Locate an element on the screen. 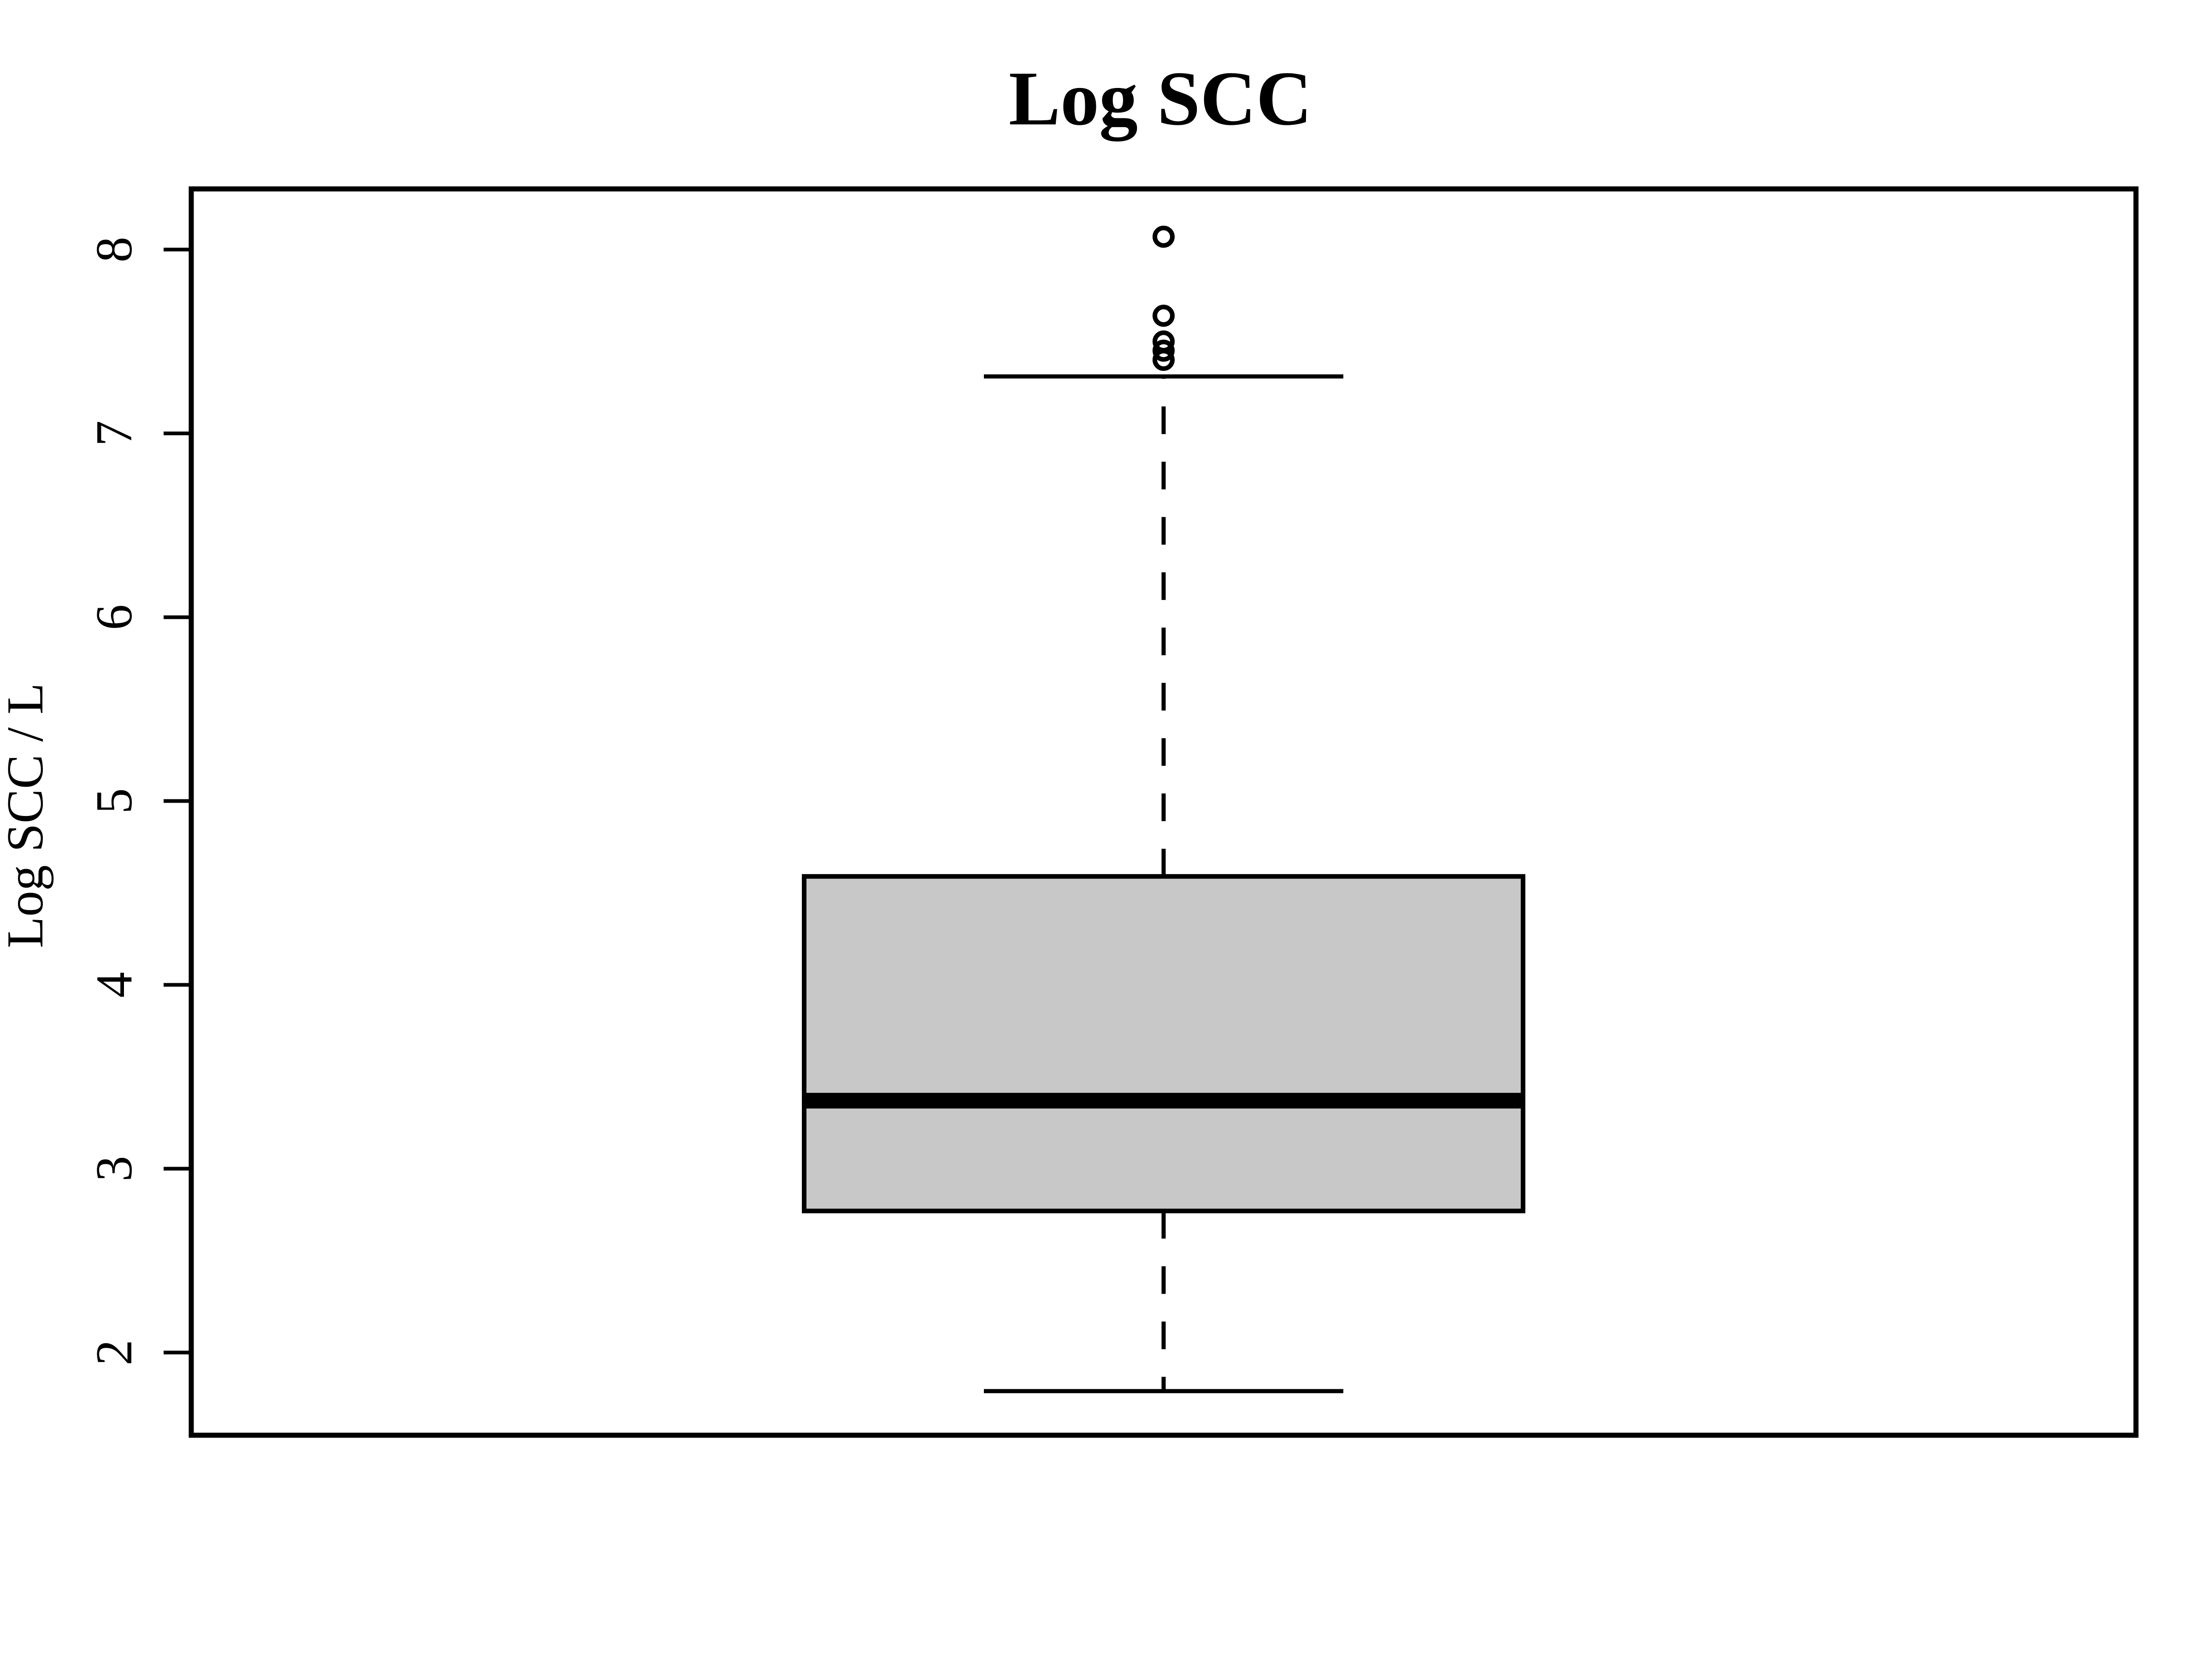  chart-title: Log SCC is located at coordinates (1160, 98).